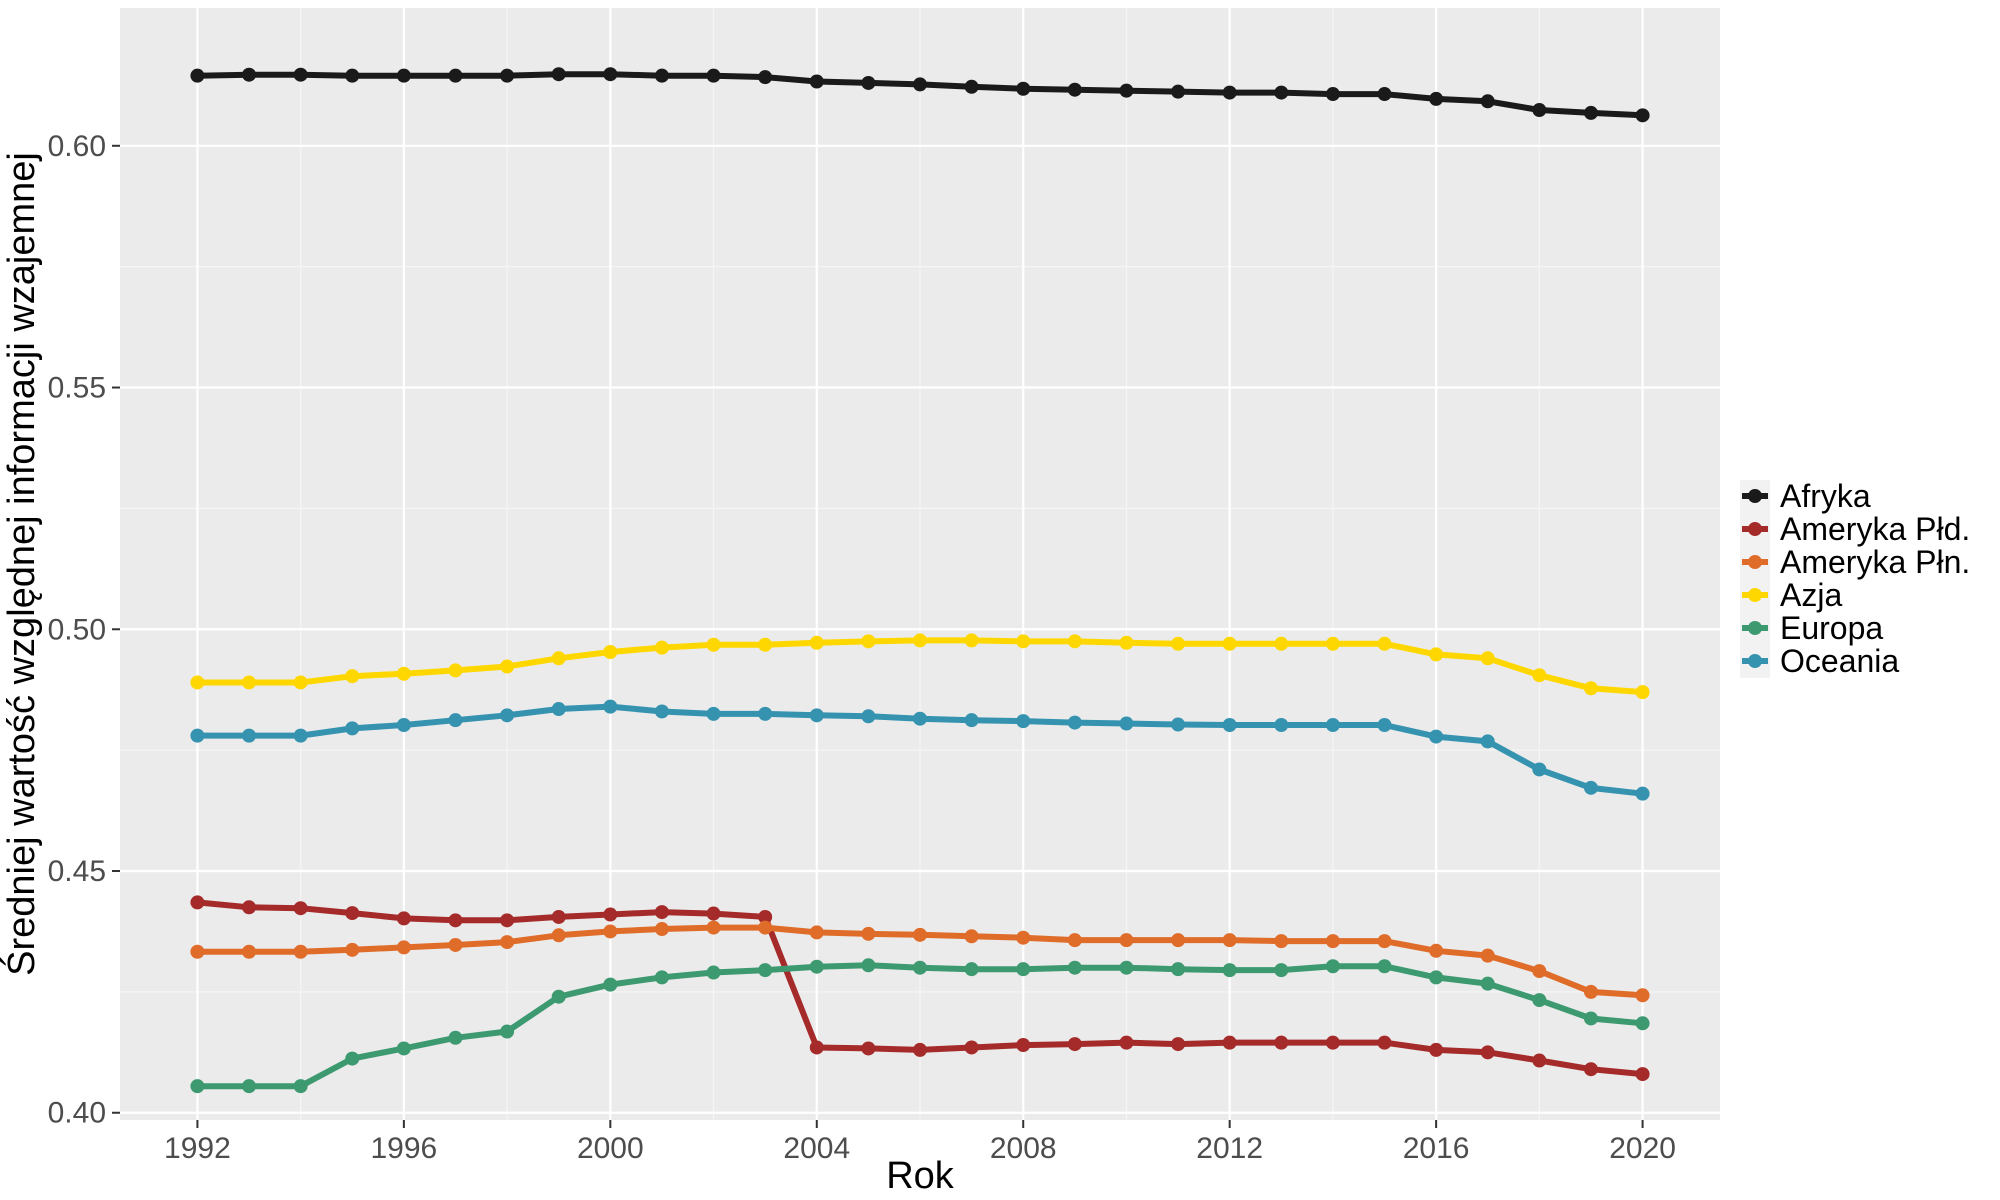 The image size is (2000, 1200). I want to click on legend-label: Europa, so click(1831, 628).